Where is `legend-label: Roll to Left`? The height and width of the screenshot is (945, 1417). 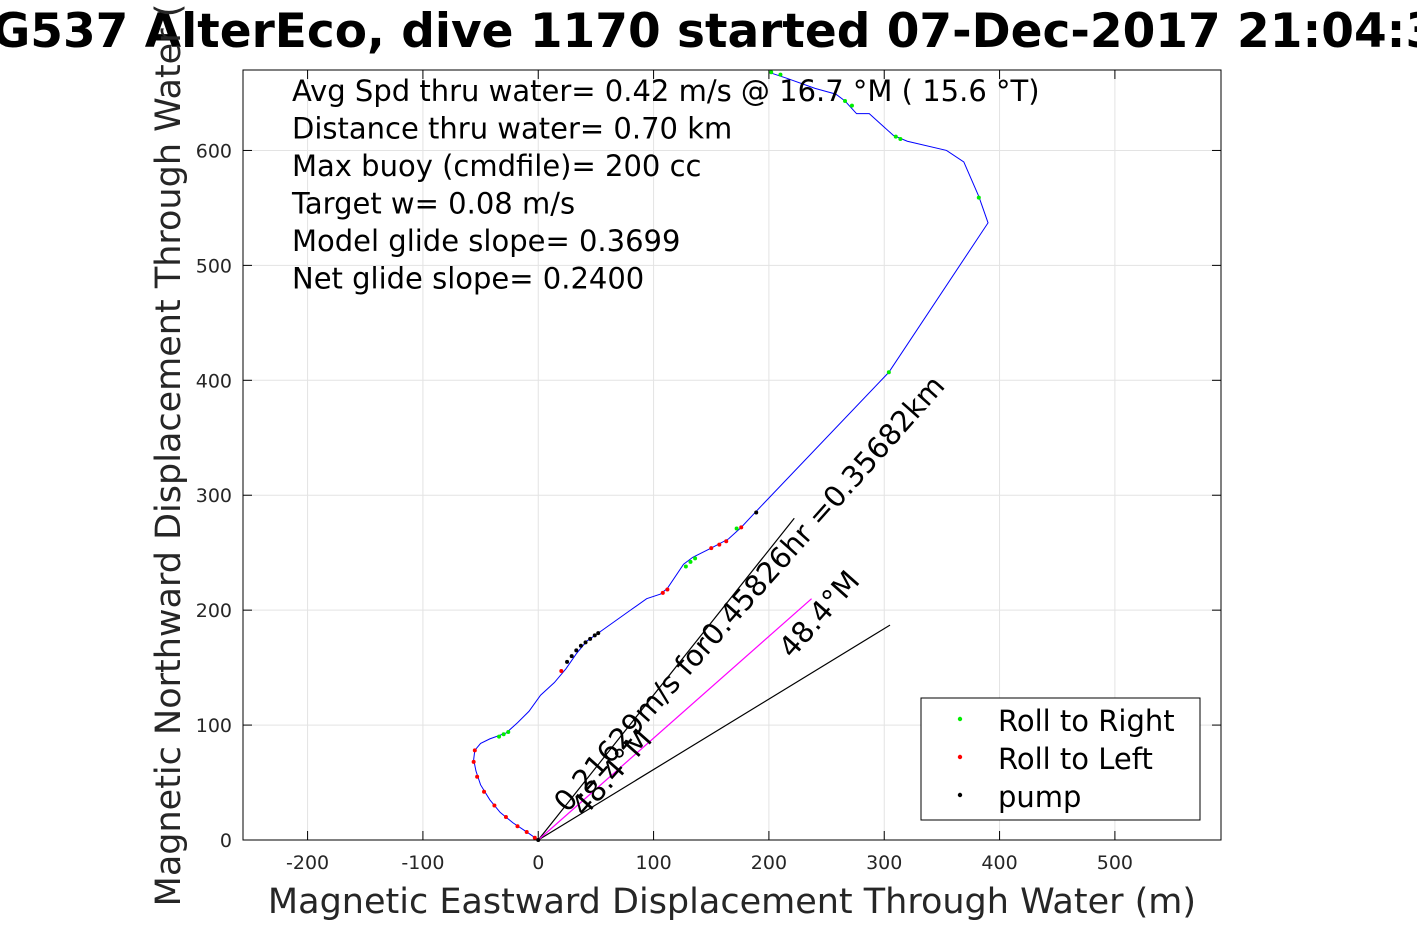 legend-label: Roll to Left is located at coordinates (1075, 759).